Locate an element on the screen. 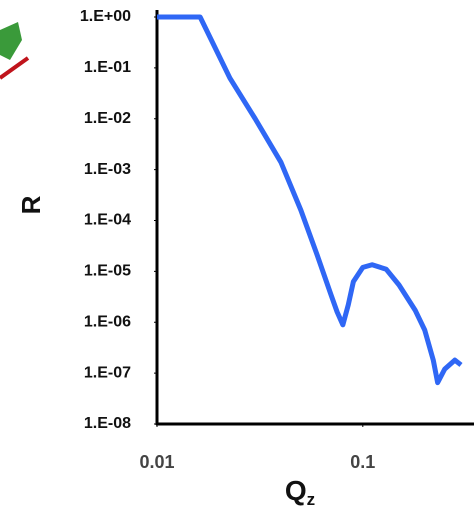 The width and height of the screenshot is (474, 519). y-tick-label: 1.E-02 is located at coordinates (107, 118).